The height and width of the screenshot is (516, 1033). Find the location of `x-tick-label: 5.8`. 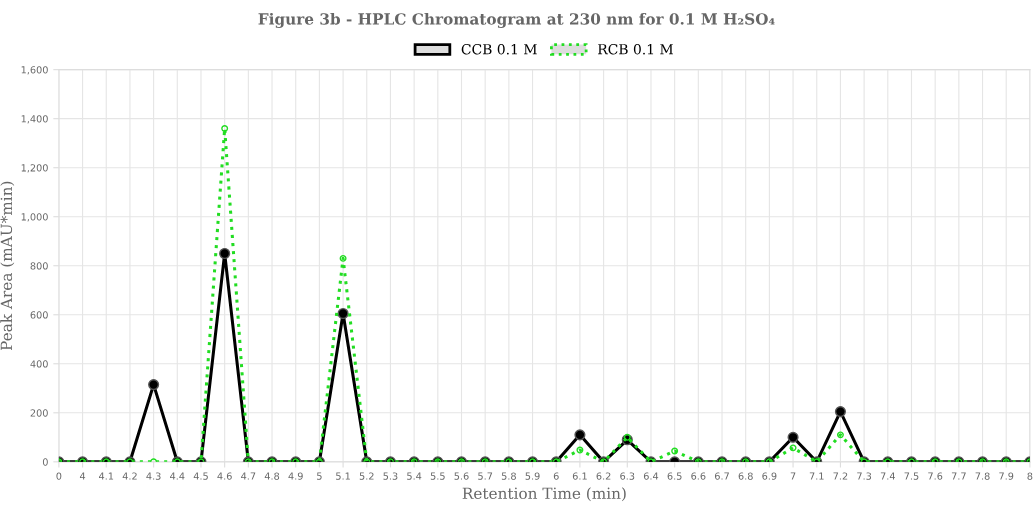

x-tick-label: 5.8 is located at coordinates (508, 476).